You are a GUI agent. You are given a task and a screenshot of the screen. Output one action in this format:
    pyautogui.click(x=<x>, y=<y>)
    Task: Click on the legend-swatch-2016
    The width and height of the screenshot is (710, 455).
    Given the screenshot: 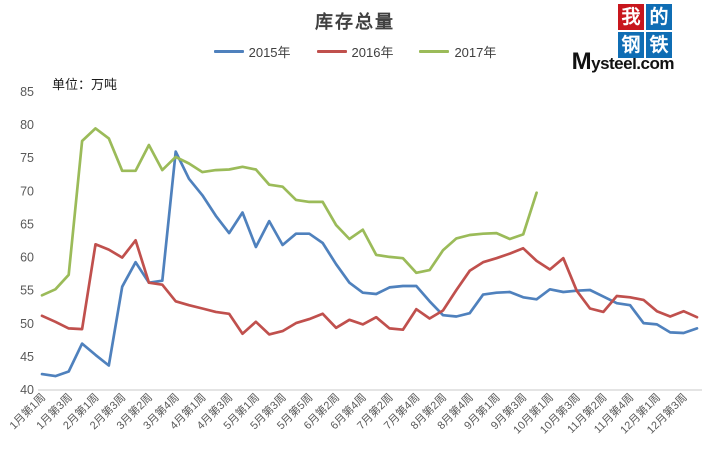 What is the action you would take?
    pyautogui.click(x=331, y=51)
    